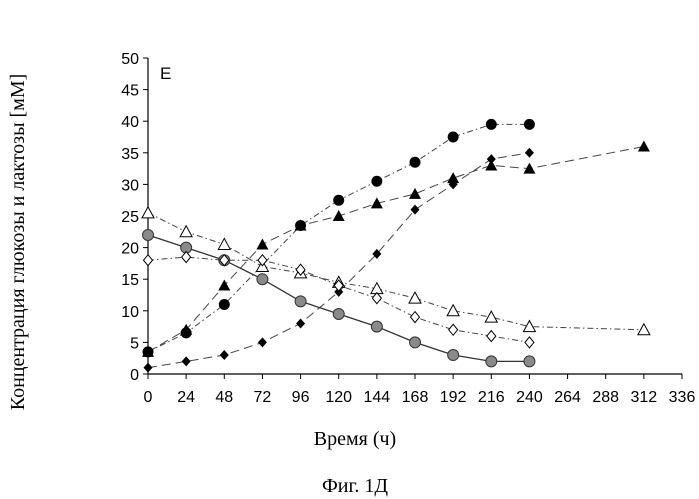  Describe the element at coordinates (18, 242) in the screenshot. I see `y-axis-title: Концентрация глюкозы и лактозы [мМ]` at that location.